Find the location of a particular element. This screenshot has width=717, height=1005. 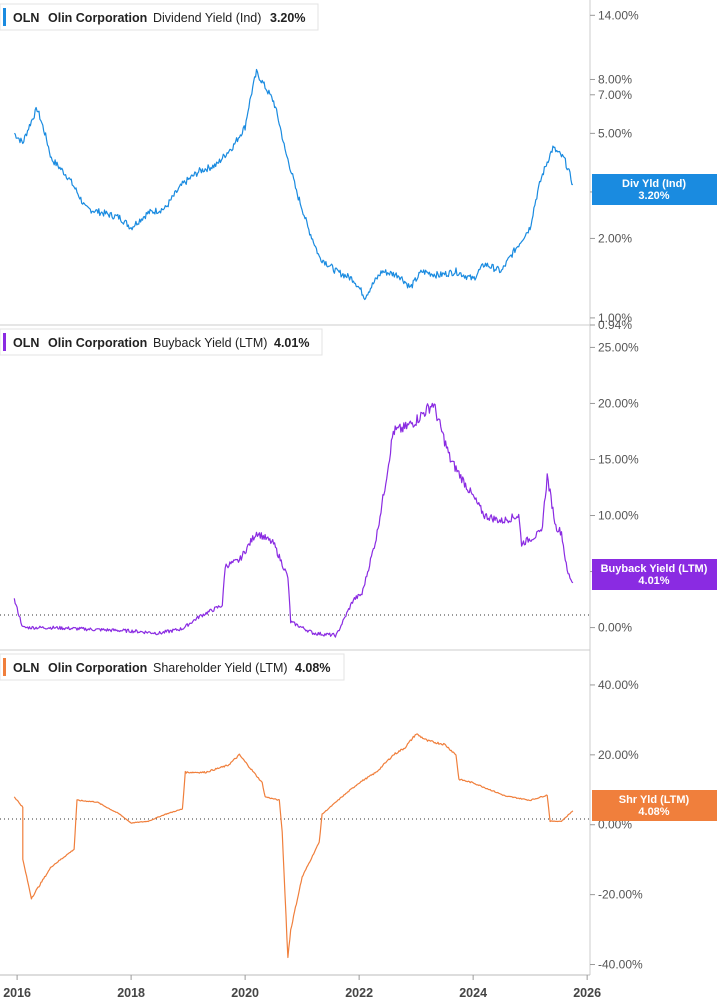

y-tick-label: 5.00% is located at coordinates (615, 133).